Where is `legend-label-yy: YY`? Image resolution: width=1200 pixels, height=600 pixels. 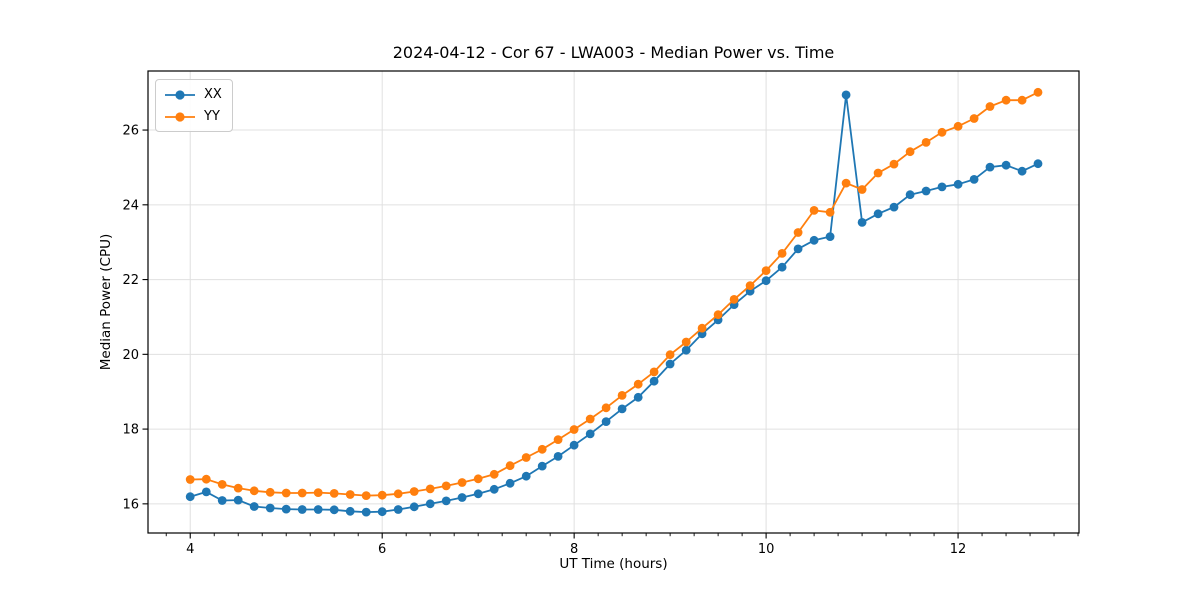 legend-label-yy: YY is located at coordinates (212, 116).